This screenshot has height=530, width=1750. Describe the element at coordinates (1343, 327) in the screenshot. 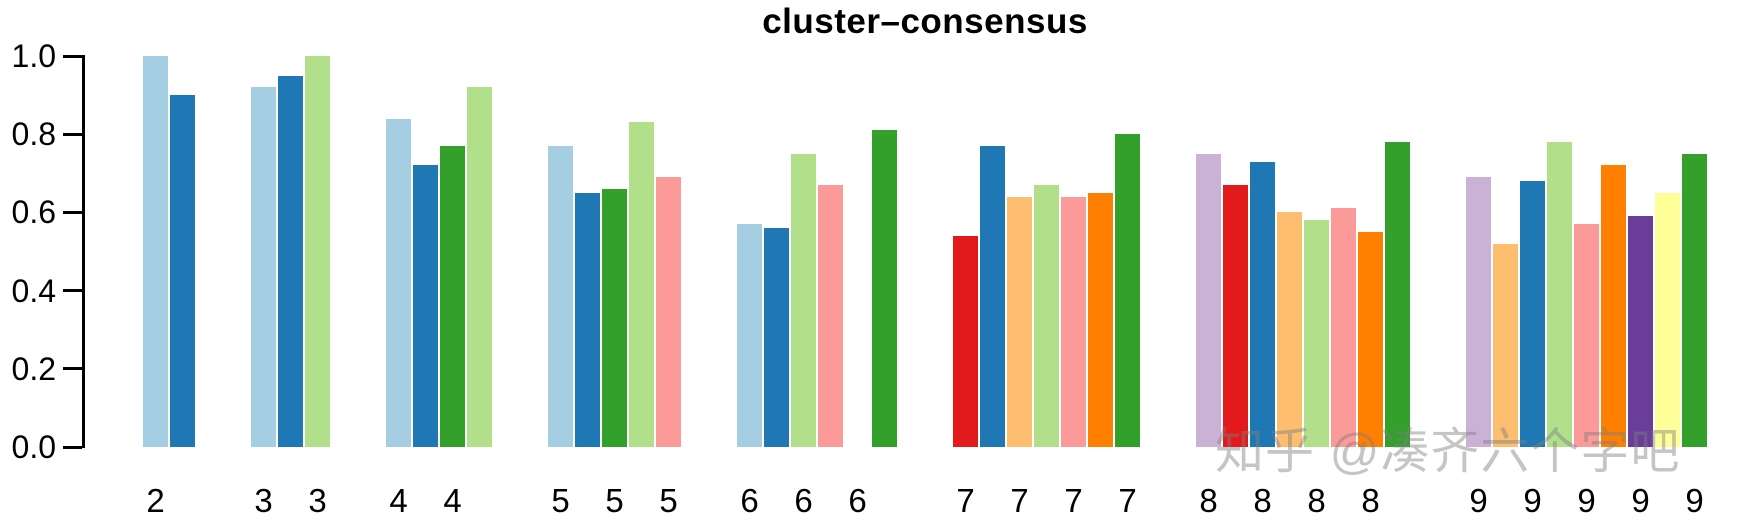

I see `bar-k8-c6` at that location.